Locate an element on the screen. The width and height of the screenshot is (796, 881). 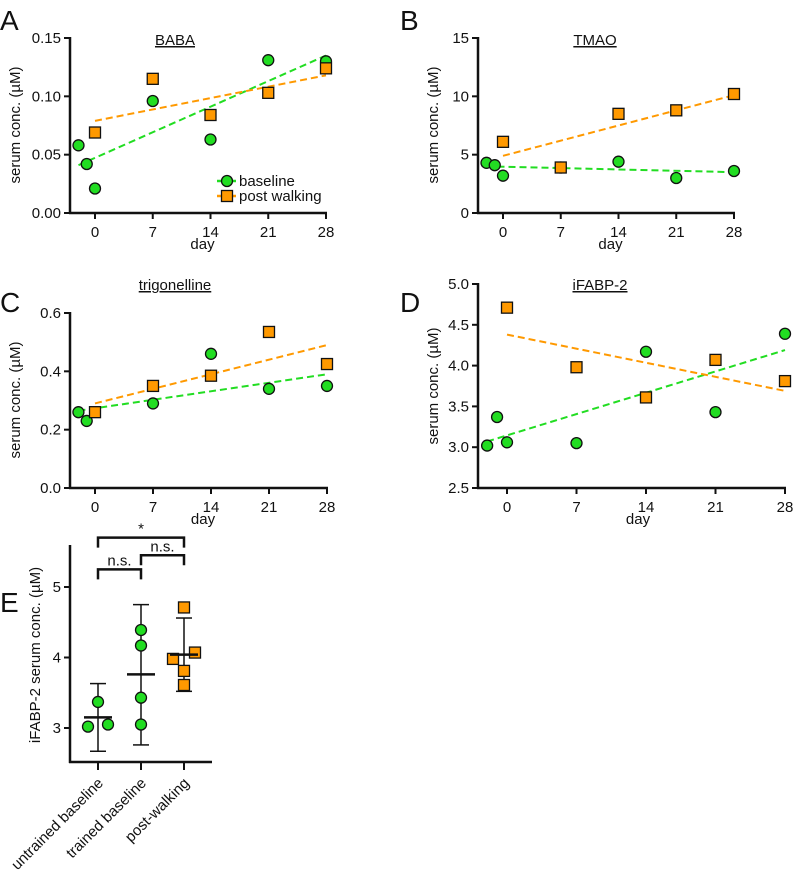
x-tick-label: 7 is located at coordinates (153, 232).